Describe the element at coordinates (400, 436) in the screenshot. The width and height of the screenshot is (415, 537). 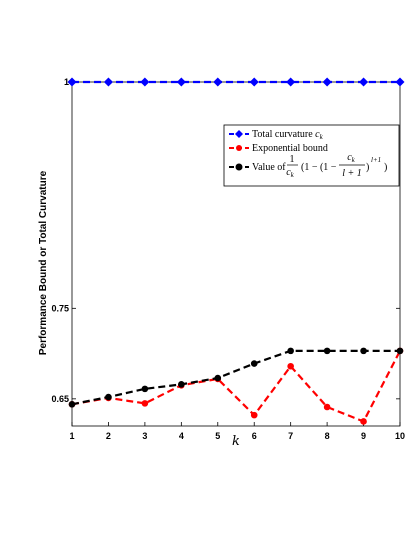
I see `x-tick-label: 10` at that location.